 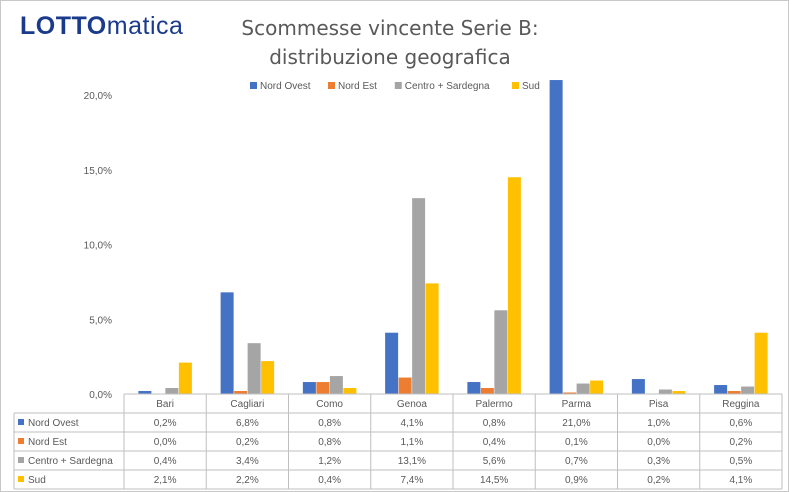 I want to click on table-series-label: Centro + Sardegna, so click(x=70, y=461).